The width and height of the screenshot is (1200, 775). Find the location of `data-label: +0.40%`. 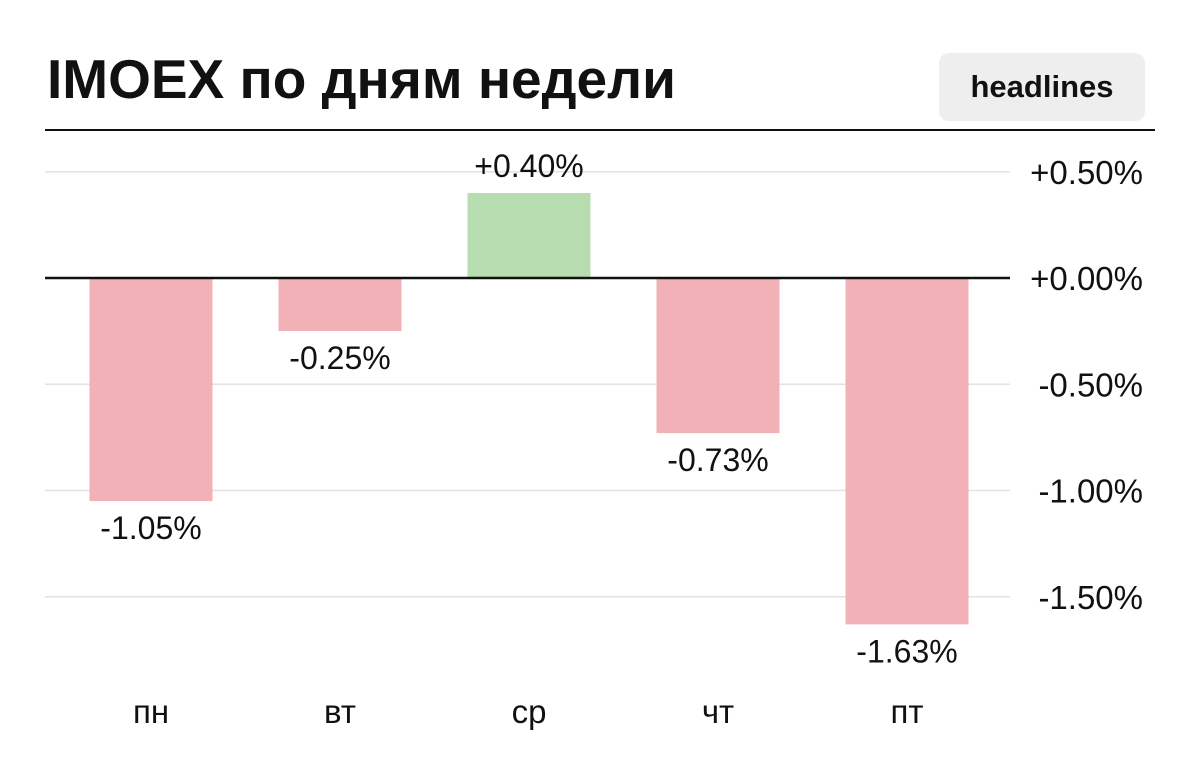

data-label: +0.40% is located at coordinates (528, 166).